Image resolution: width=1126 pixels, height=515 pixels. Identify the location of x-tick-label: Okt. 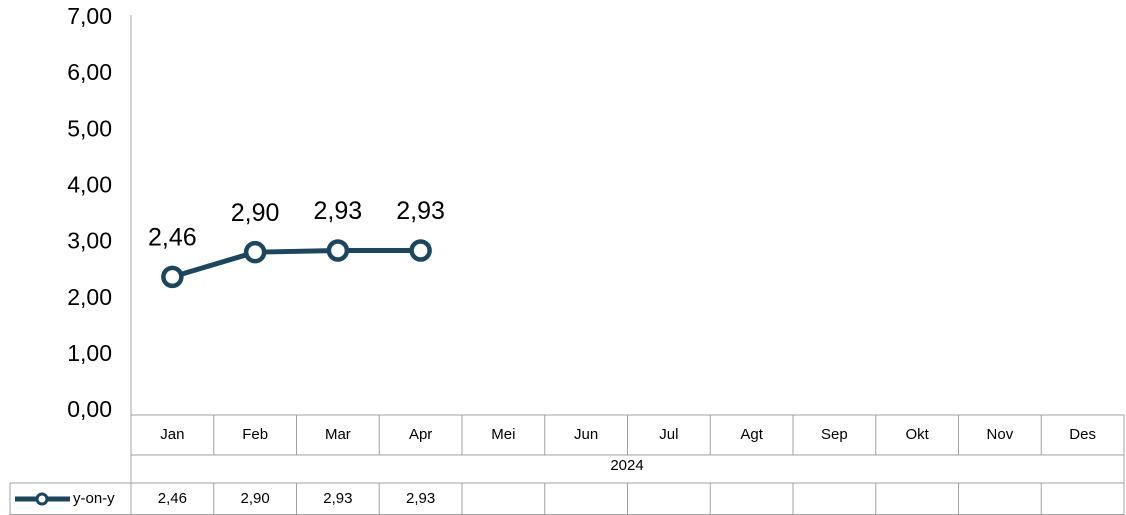
(917, 434).